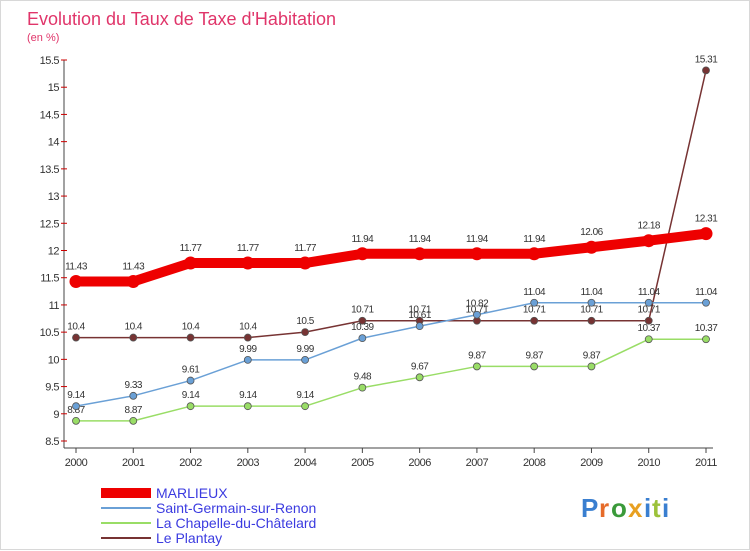  What do you see at coordinates (305, 321) in the screenshot?
I see `data-label: 10.5` at bounding box center [305, 321].